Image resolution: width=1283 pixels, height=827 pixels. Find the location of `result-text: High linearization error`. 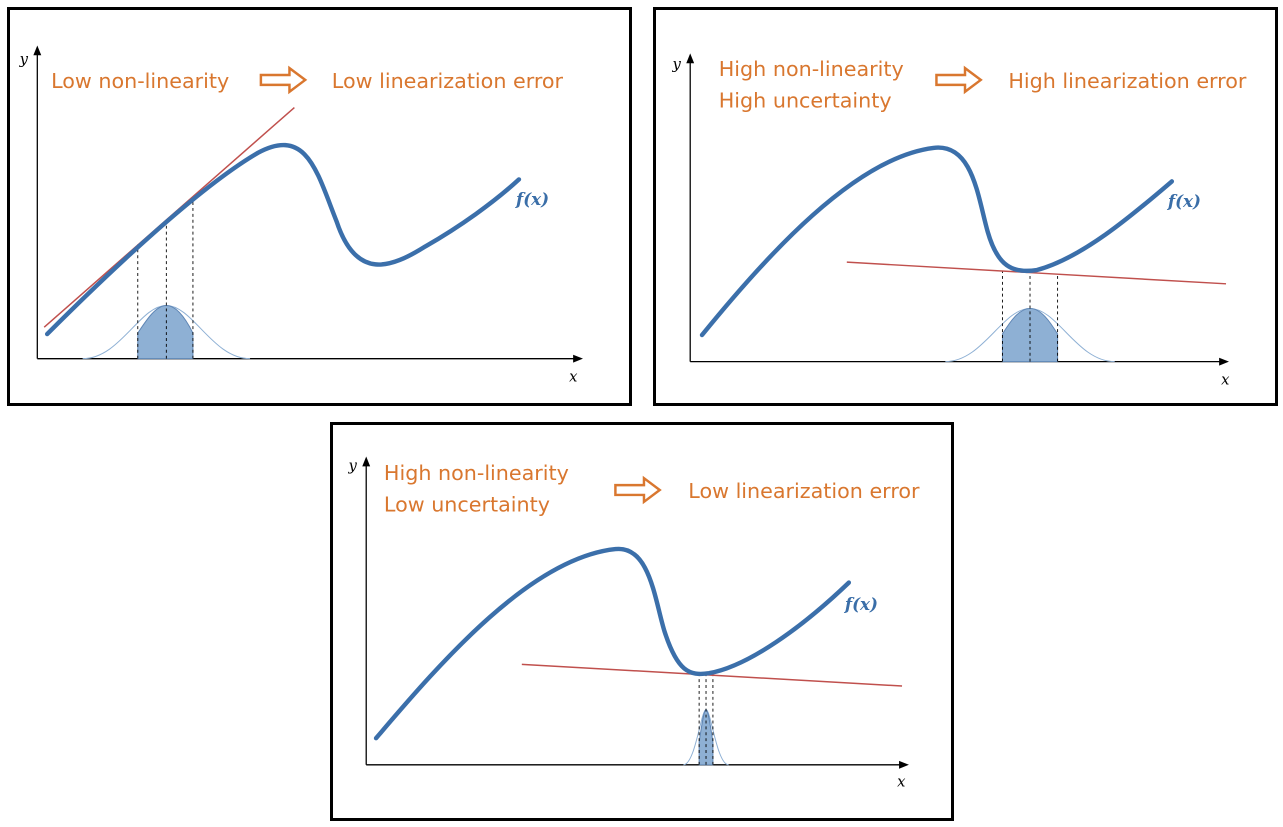

result-text: High linearization error is located at coordinates (1127, 81).